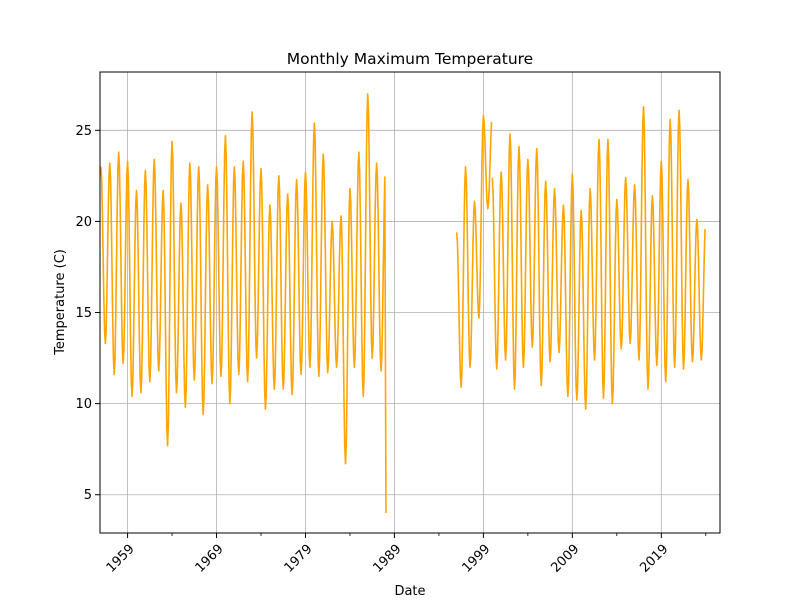 This screenshot has height=600, width=800. I want to click on y-tick-label: 20, so click(83, 222).